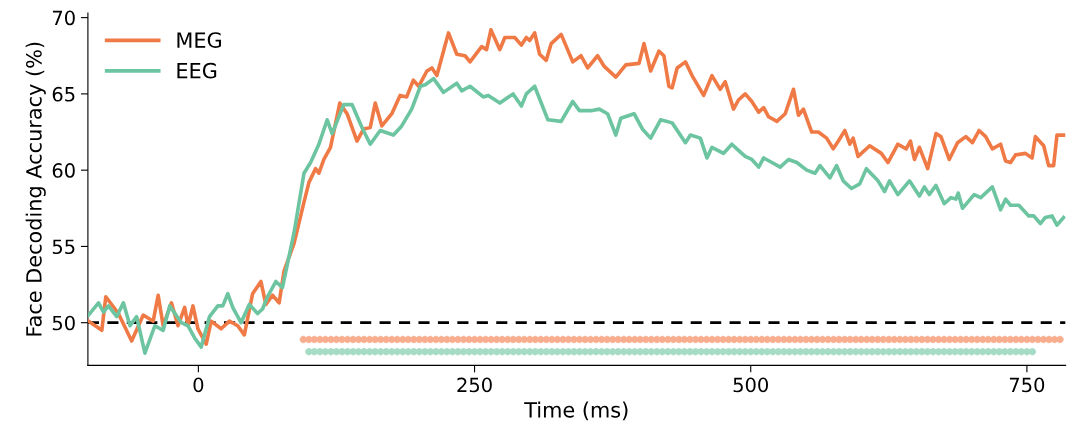 This screenshot has height=435, width=1072. I want to click on x-tick-label: 0, so click(198, 385).